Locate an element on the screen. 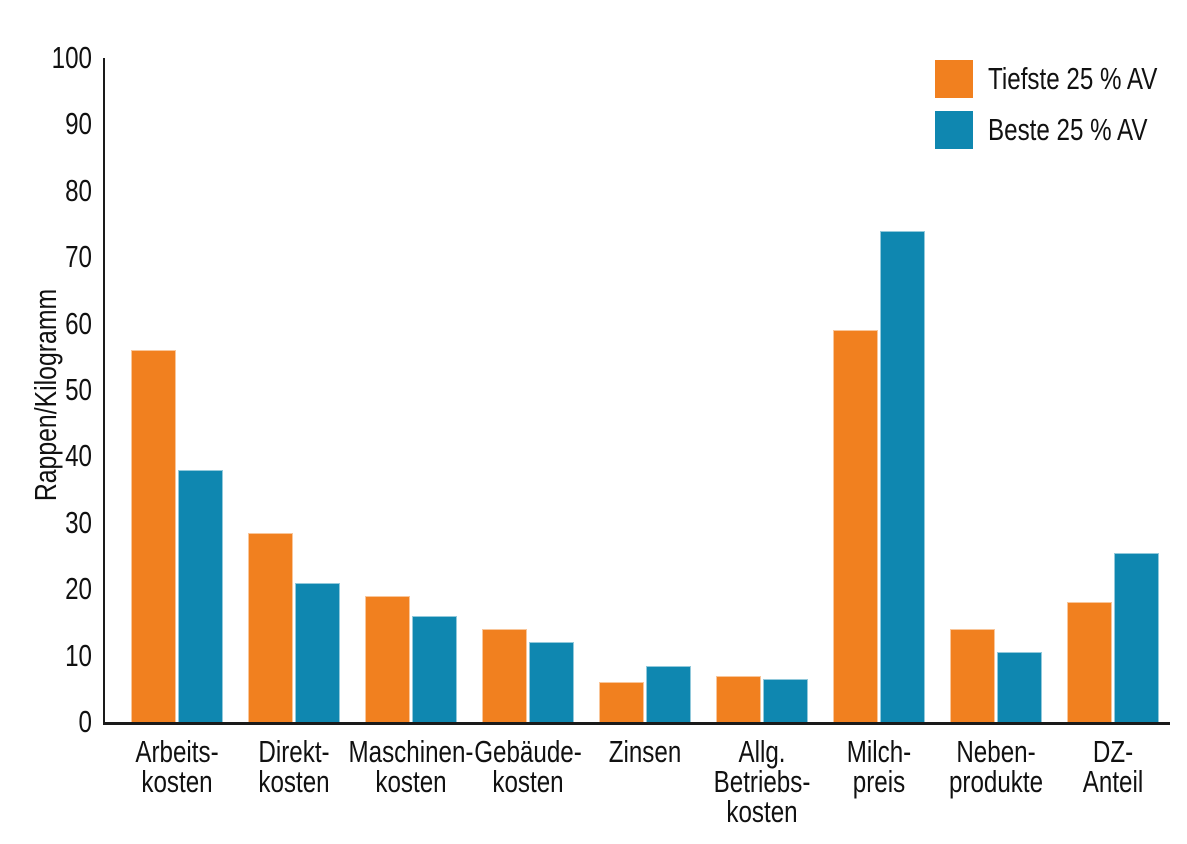 This screenshot has height=844, width=1187. y-tick-label-100: 100 is located at coordinates (71, 57).